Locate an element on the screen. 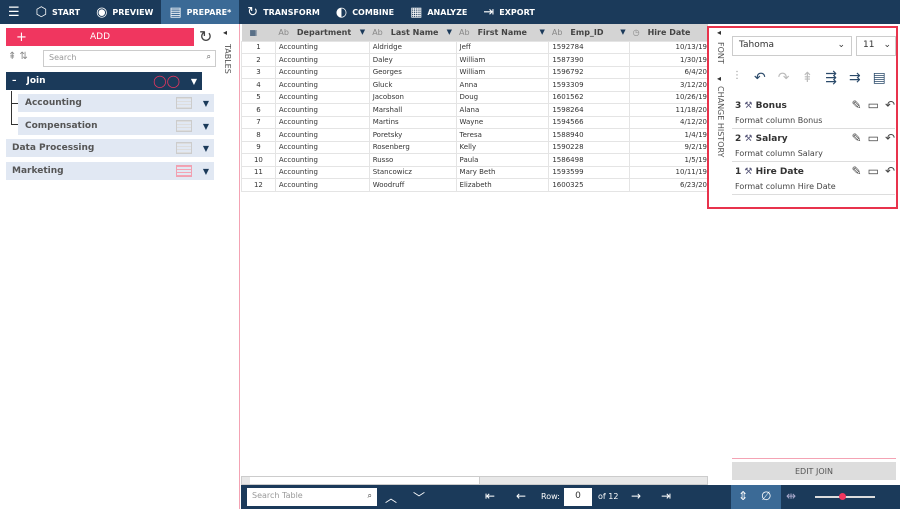 This screenshot has height=509, width=900. tree-item-join: – Join ◯◯ ▼ is located at coordinates (104, 81).